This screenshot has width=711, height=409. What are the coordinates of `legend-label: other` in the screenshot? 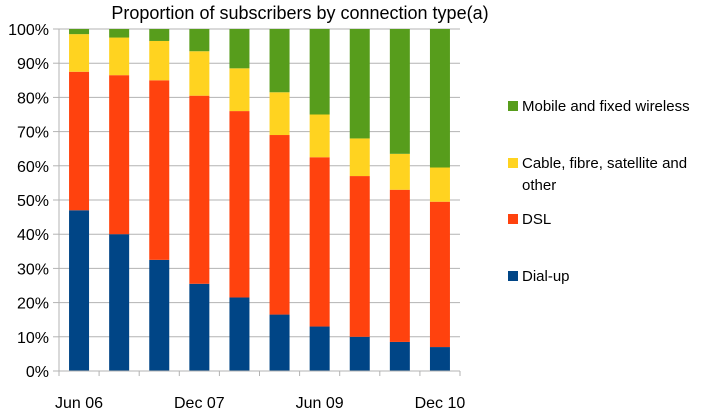 It's located at (539, 185).